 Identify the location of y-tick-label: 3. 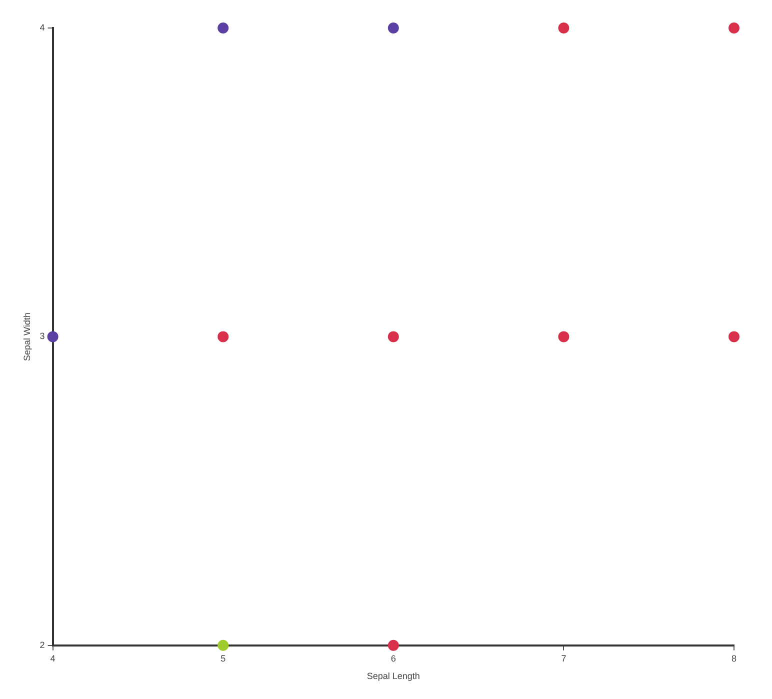
(42, 336).